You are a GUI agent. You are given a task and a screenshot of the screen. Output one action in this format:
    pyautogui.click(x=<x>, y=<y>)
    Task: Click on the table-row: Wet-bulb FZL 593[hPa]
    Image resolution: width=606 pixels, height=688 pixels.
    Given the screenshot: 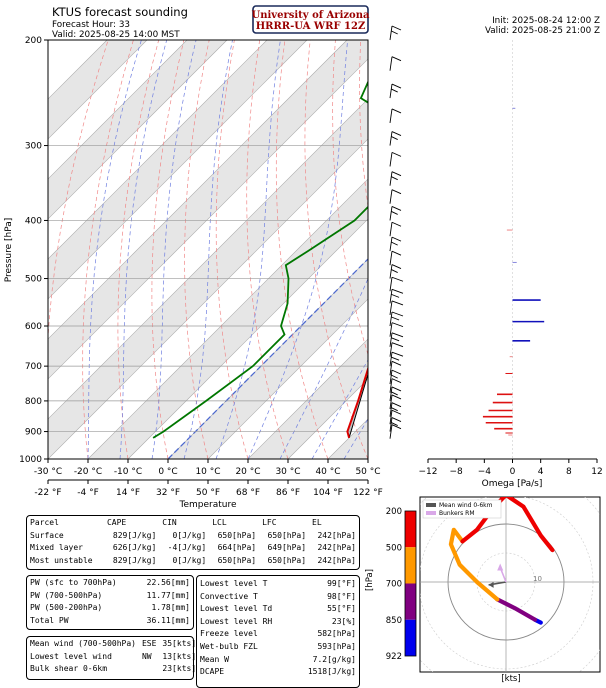 What is the action you would take?
    pyautogui.click(x=278, y=647)
    